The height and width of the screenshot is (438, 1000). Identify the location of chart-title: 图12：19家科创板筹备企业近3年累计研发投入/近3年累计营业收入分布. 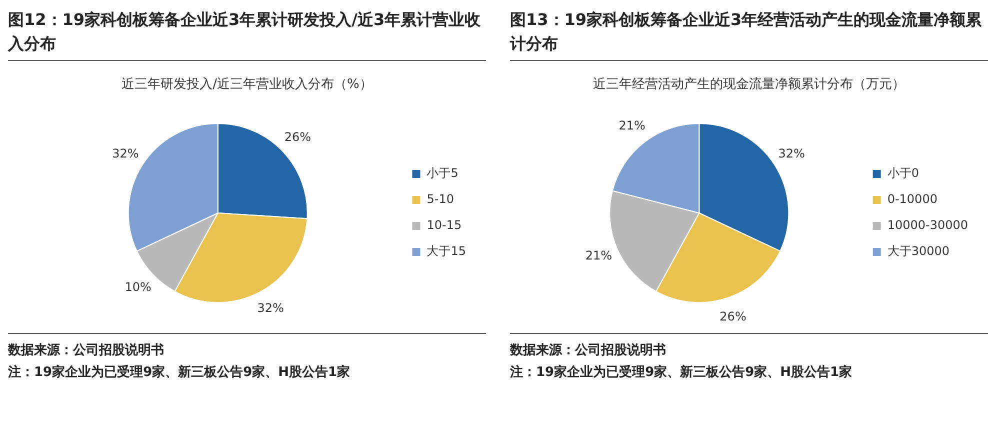
(247, 34).